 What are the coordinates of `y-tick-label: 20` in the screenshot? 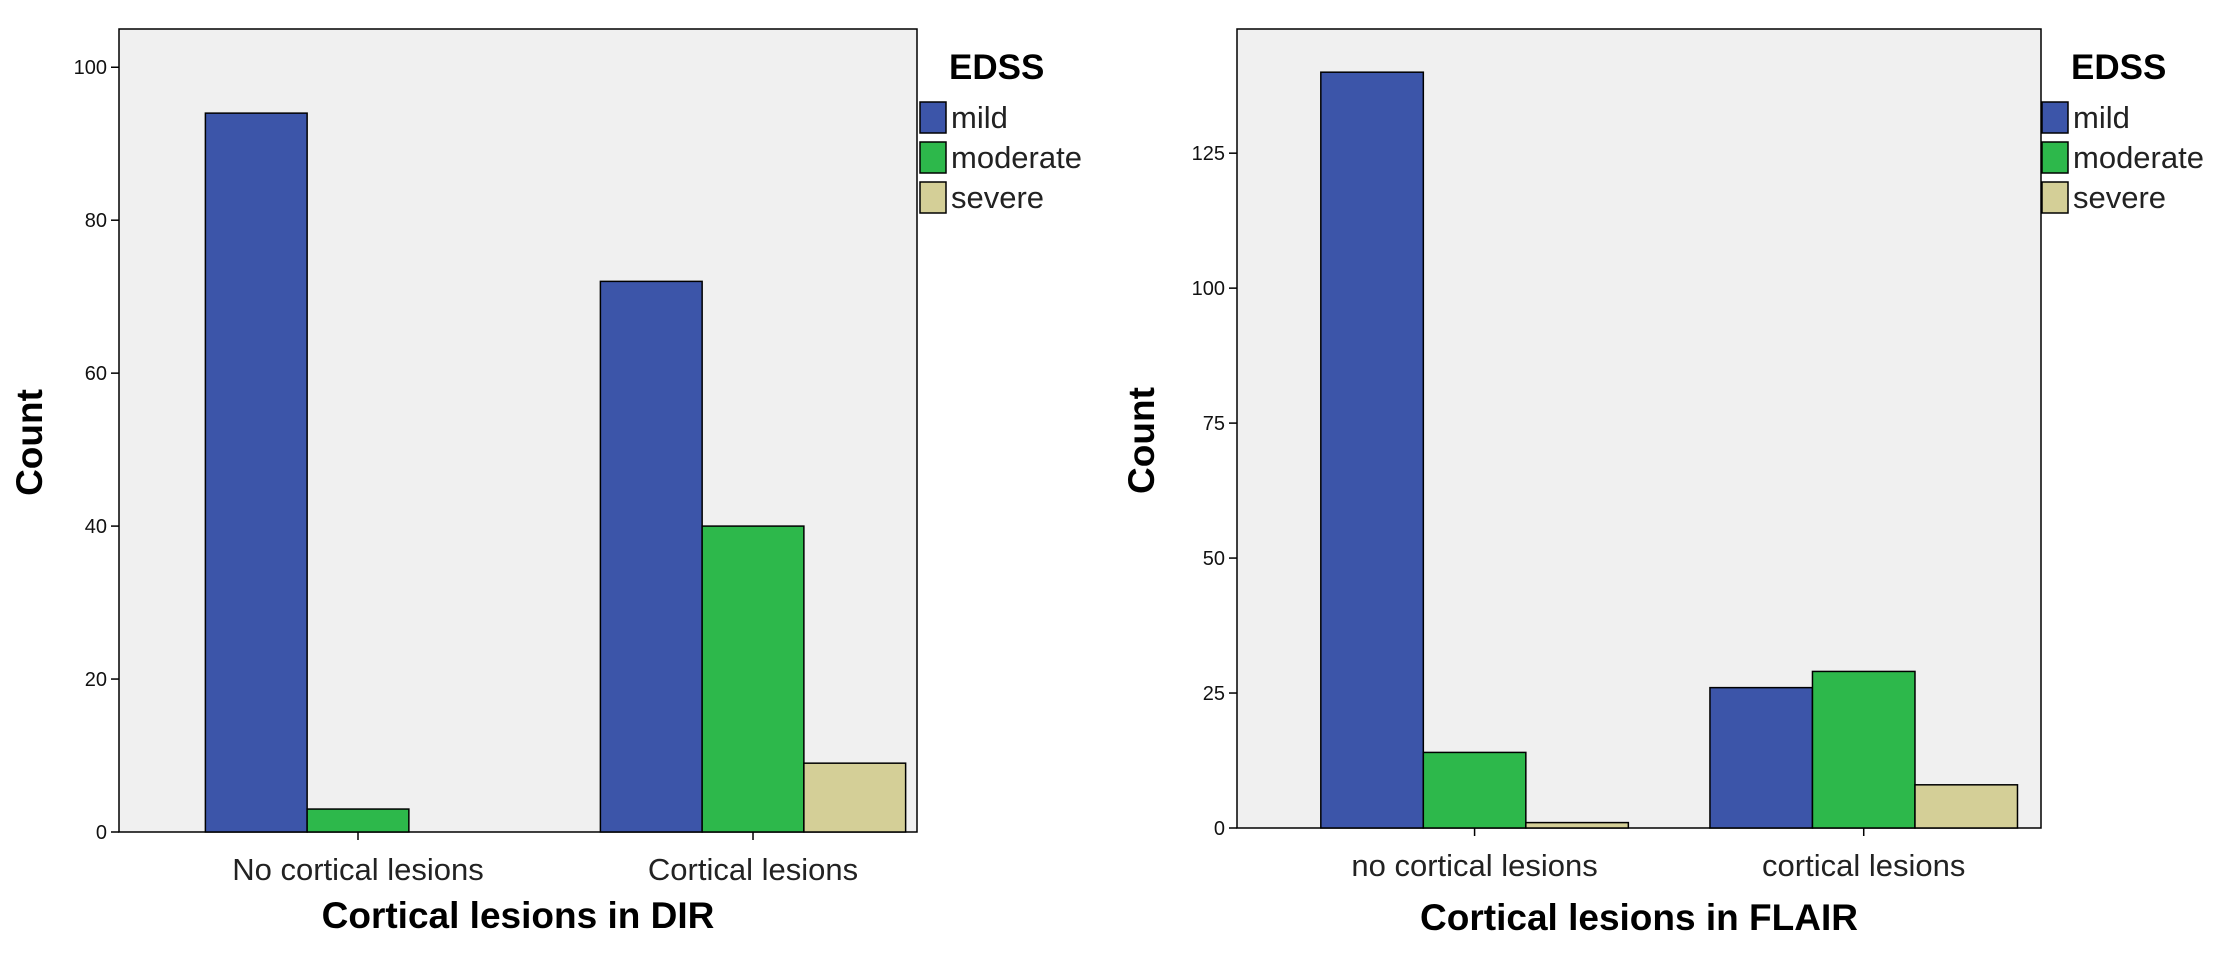 It's located at (96, 680).